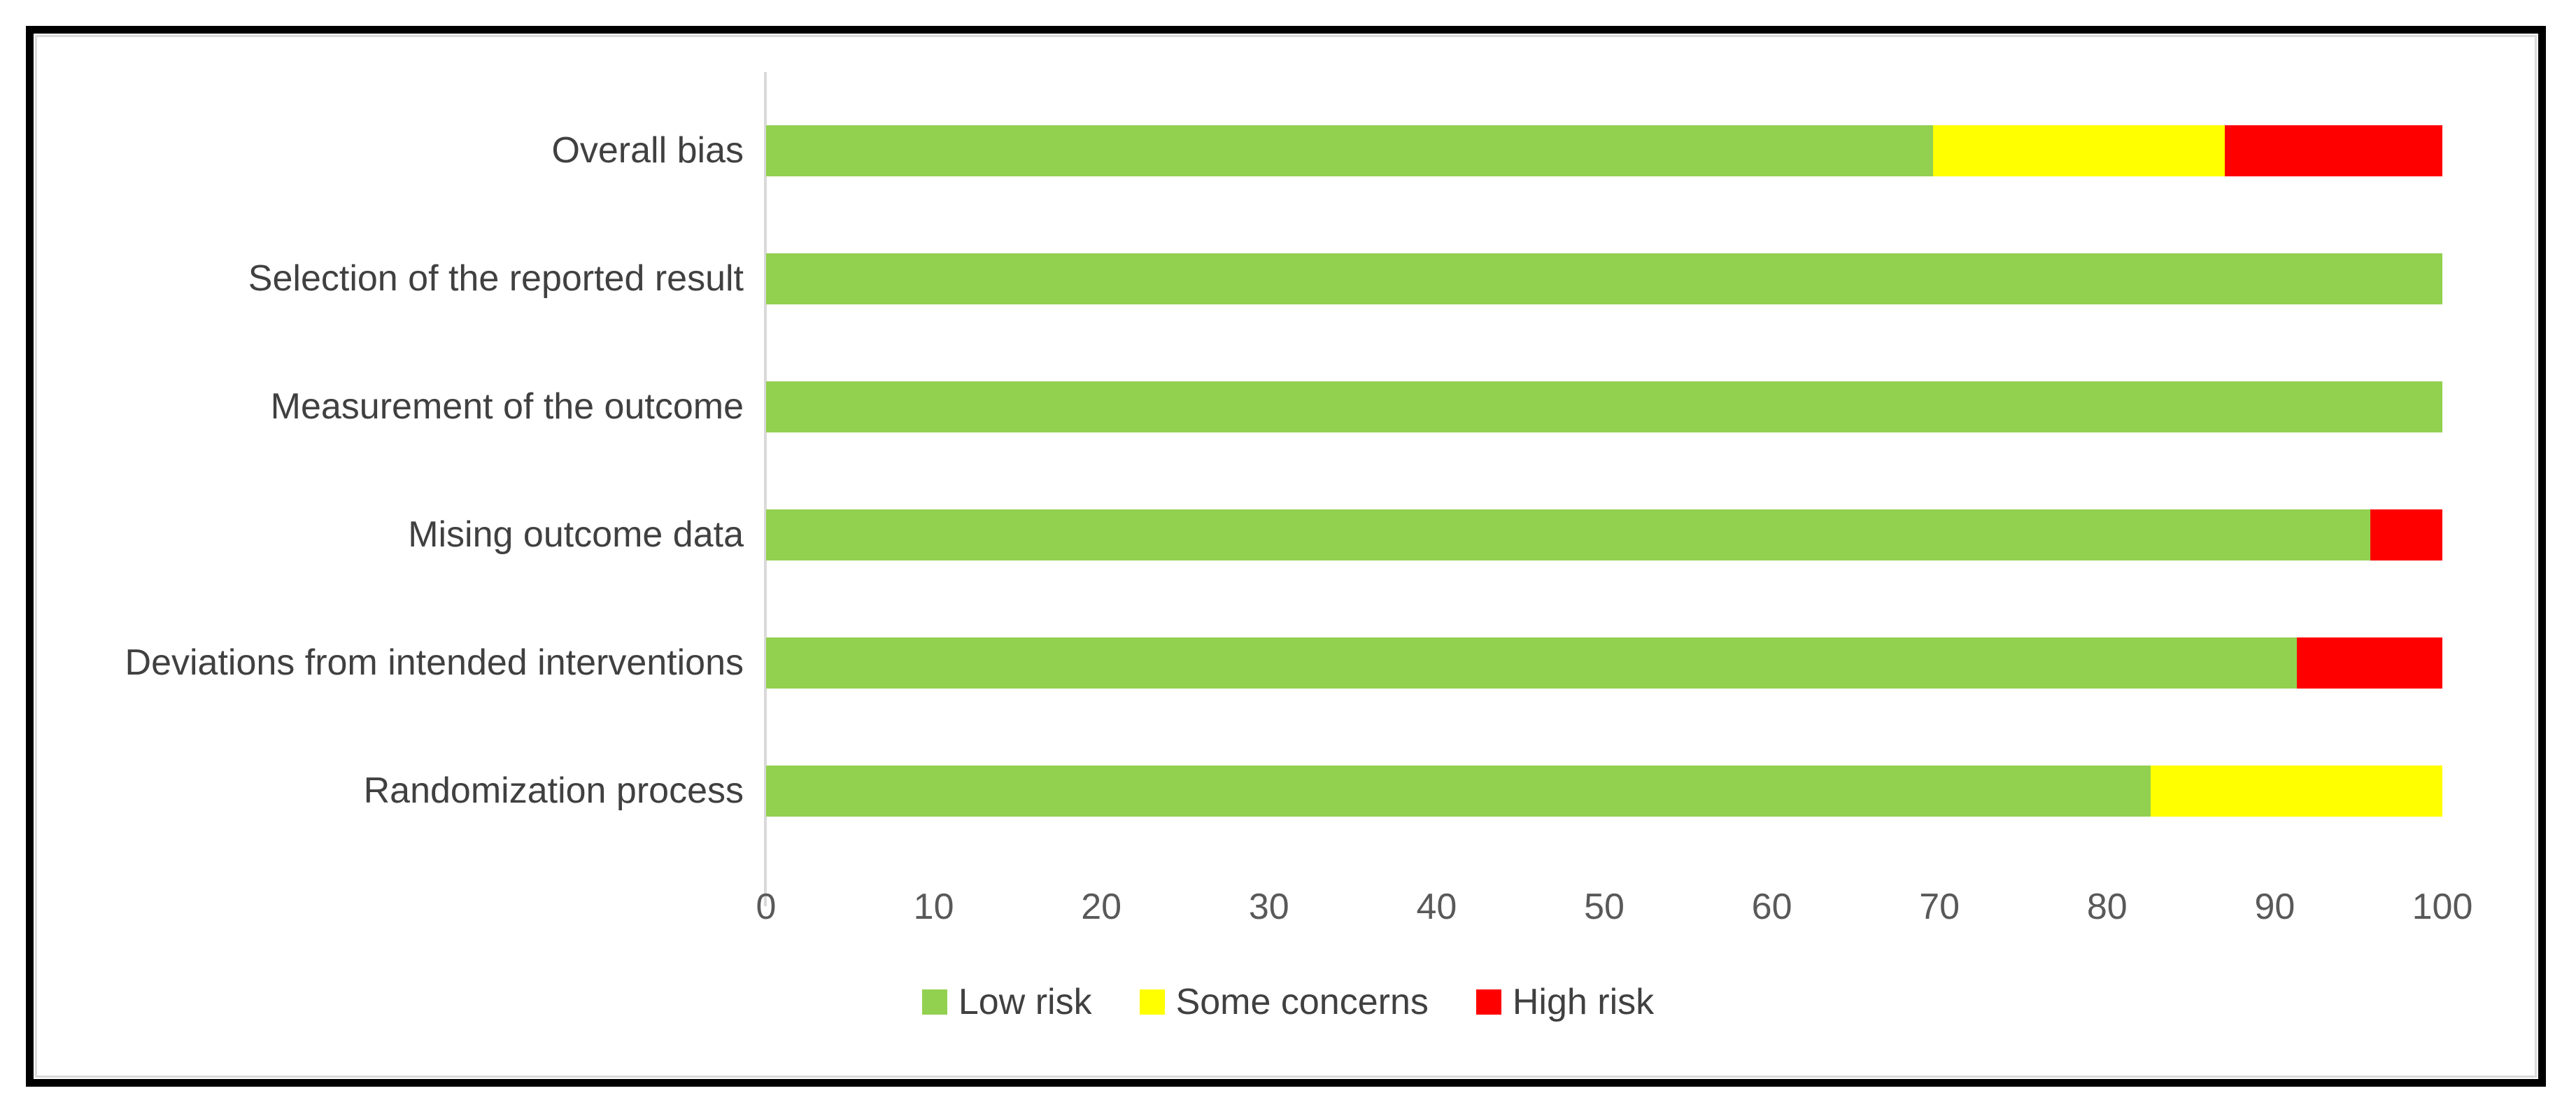  Describe the element at coordinates (2107, 907) in the screenshot. I see `x-tick-label-80: 80` at that location.